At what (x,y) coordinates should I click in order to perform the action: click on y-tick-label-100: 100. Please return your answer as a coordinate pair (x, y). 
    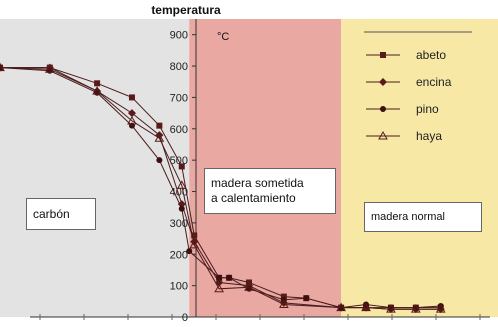
    Looking at the image, I should click on (179, 287).